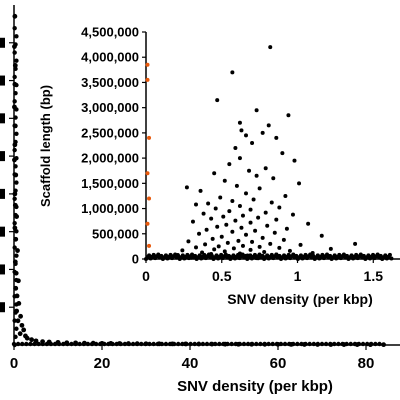 This screenshot has height=400, width=400. I want to click on inset-y-tick-label: 3,500,000, so click(110, 82).